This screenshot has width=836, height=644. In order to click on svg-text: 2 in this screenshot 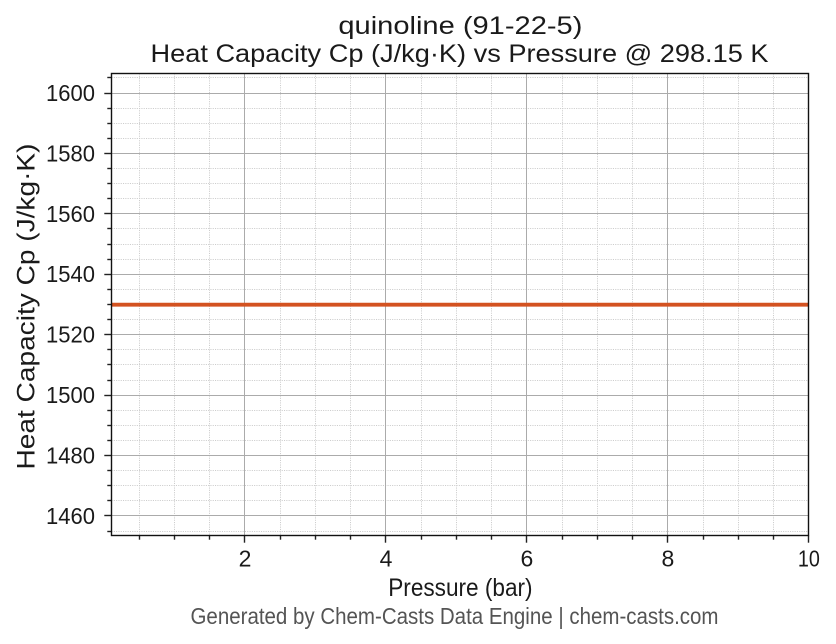, I will do `click(245, 558)`.